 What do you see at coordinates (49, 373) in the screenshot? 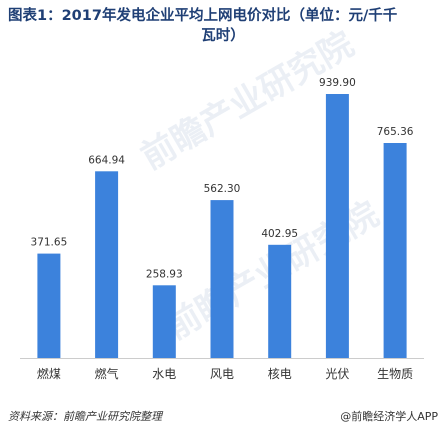
I see `category-label-0: 燃煤` at bounding box center [49, 373].